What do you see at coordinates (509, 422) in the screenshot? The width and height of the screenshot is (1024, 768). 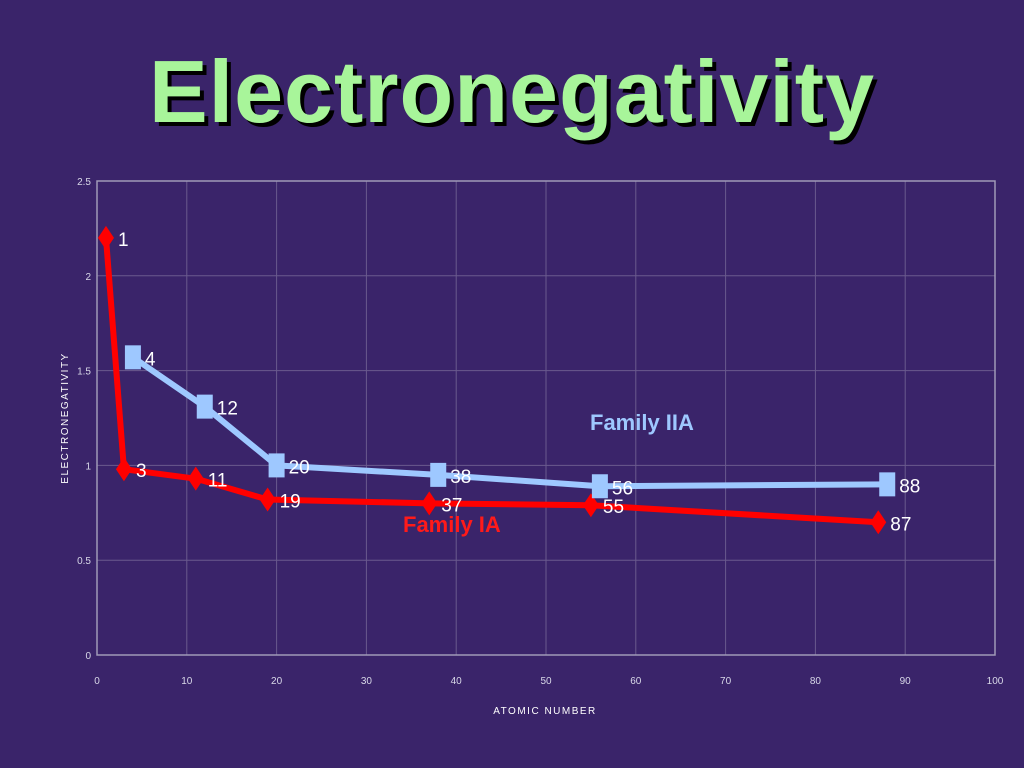 I see `family-iia-line` at bounding box center [509, 422].